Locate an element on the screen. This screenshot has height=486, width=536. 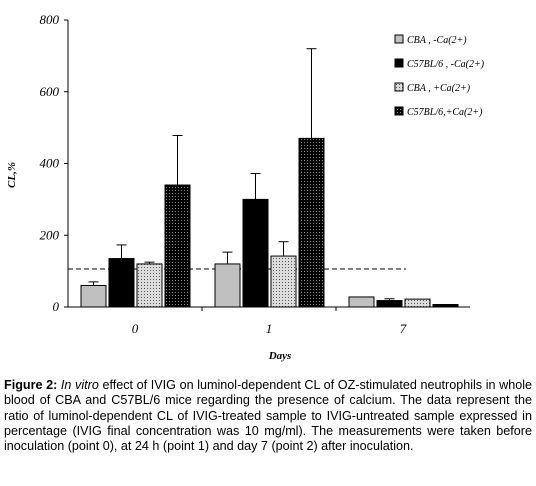
legend-label: C57BL/6,+Ca(2+) is located at coordinates (445, 112).